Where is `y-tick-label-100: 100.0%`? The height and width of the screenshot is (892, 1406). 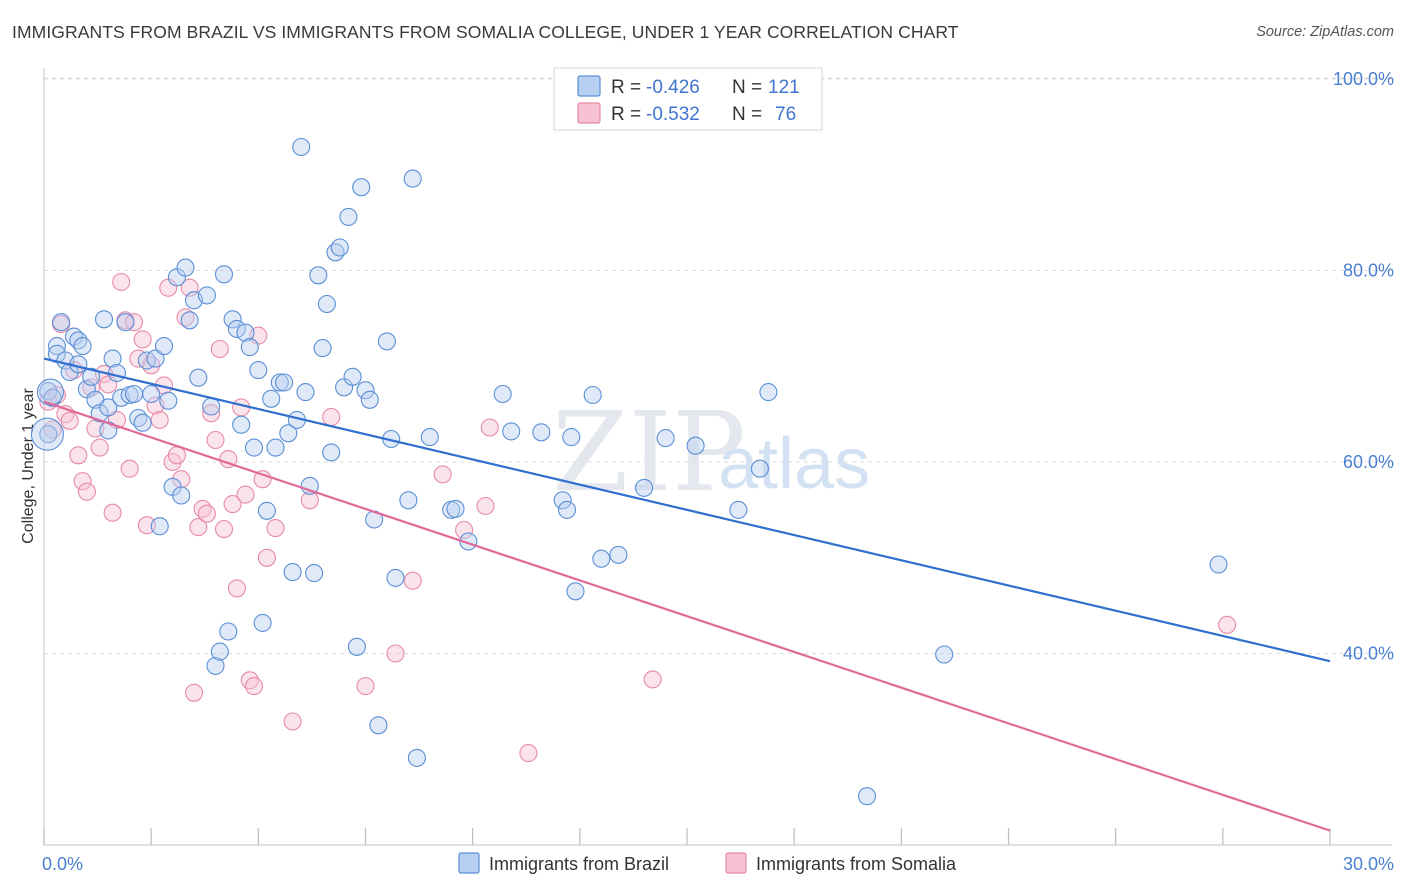 y-tick-label-100: 100.0% is located at coordinates (1363, 79).